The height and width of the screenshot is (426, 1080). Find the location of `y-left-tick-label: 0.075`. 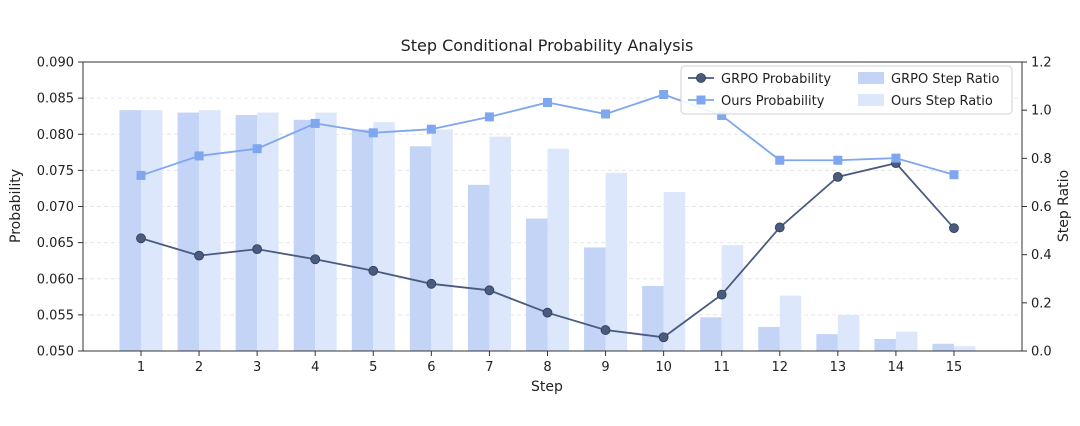

y-left-tick-label: 0.075 is located at coordinates (55, 171).